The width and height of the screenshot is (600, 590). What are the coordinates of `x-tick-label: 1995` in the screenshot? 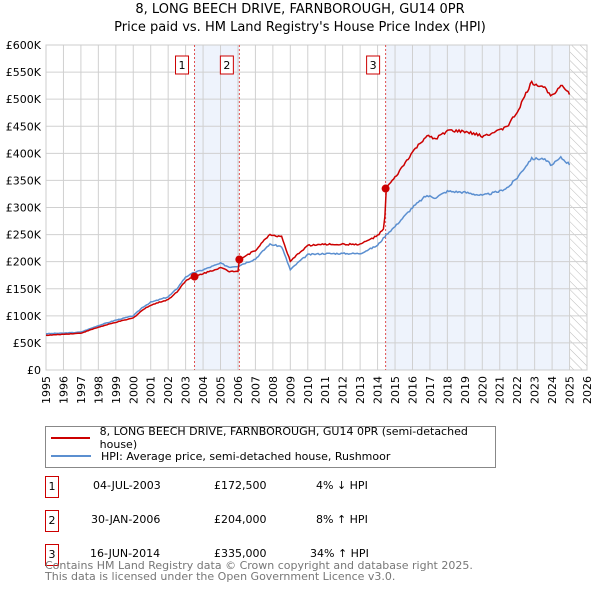 It's located at (46, 390).